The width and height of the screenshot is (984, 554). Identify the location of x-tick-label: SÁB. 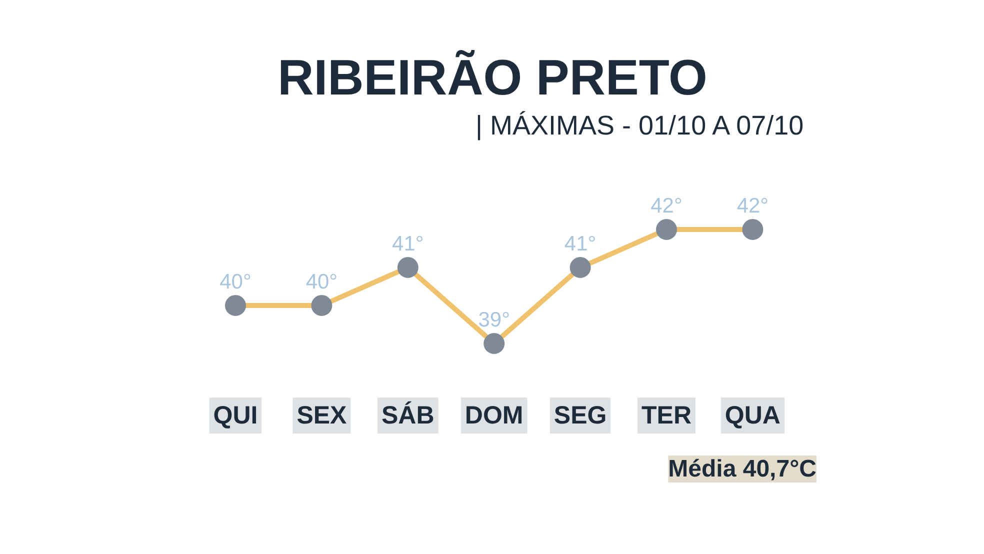
(408, 415).